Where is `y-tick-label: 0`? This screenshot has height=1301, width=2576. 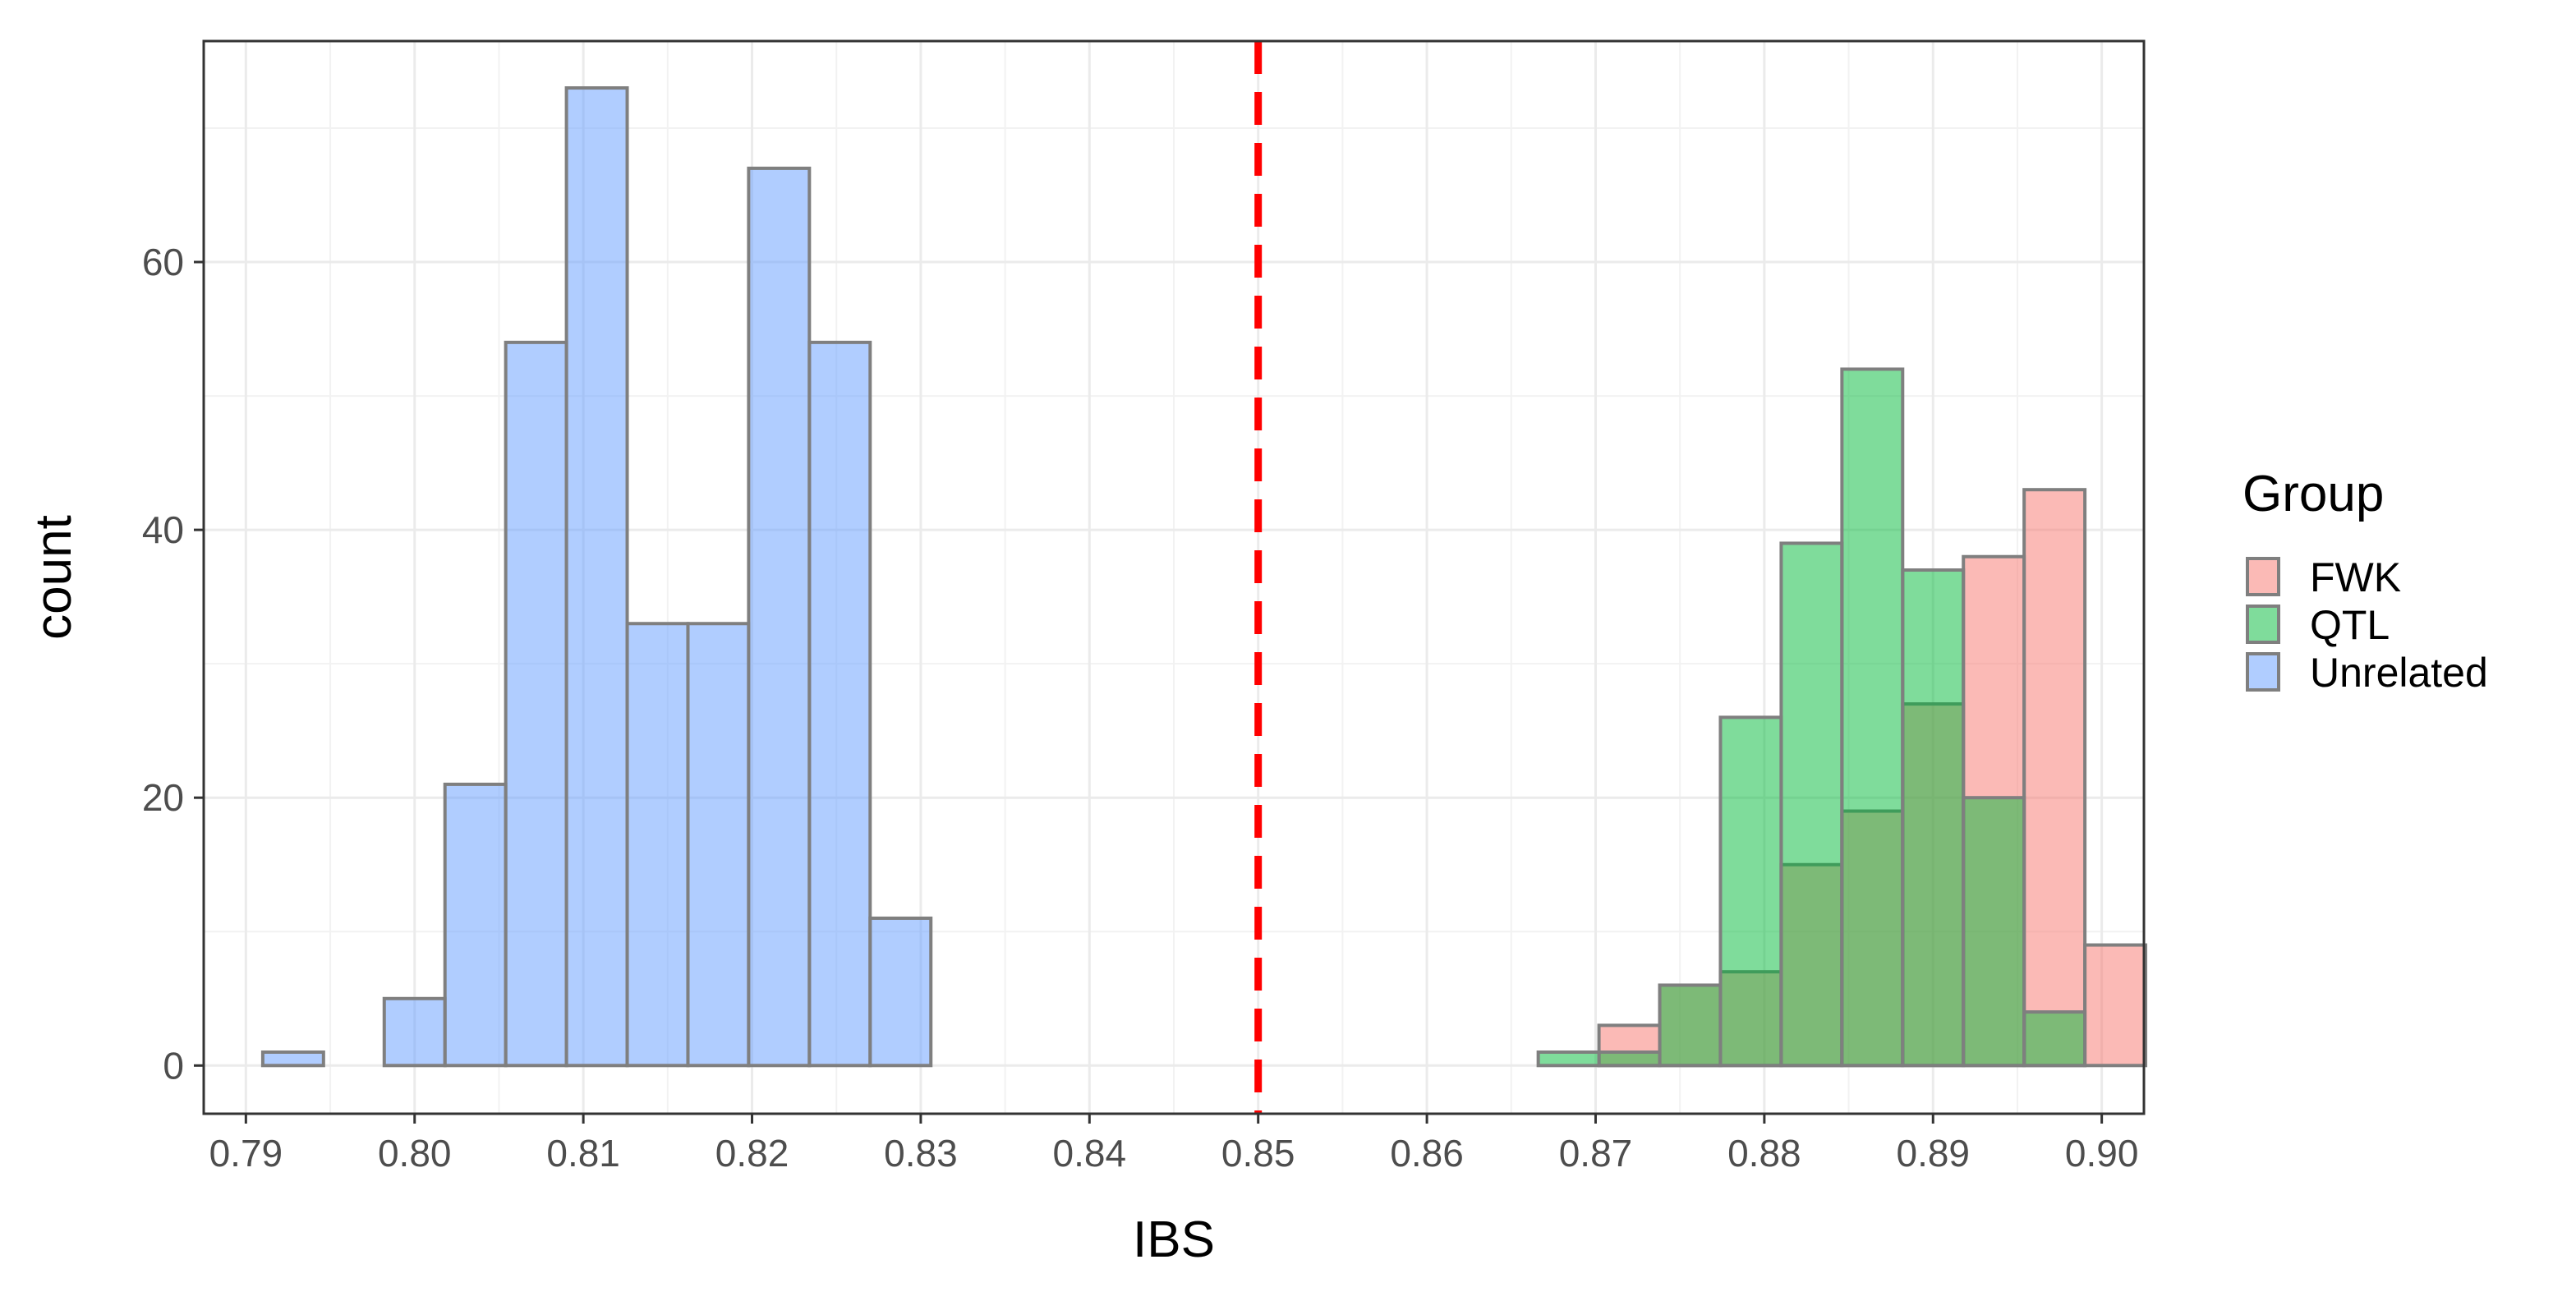
y-tick-label: 0 is located at coordinates (173, 1065).